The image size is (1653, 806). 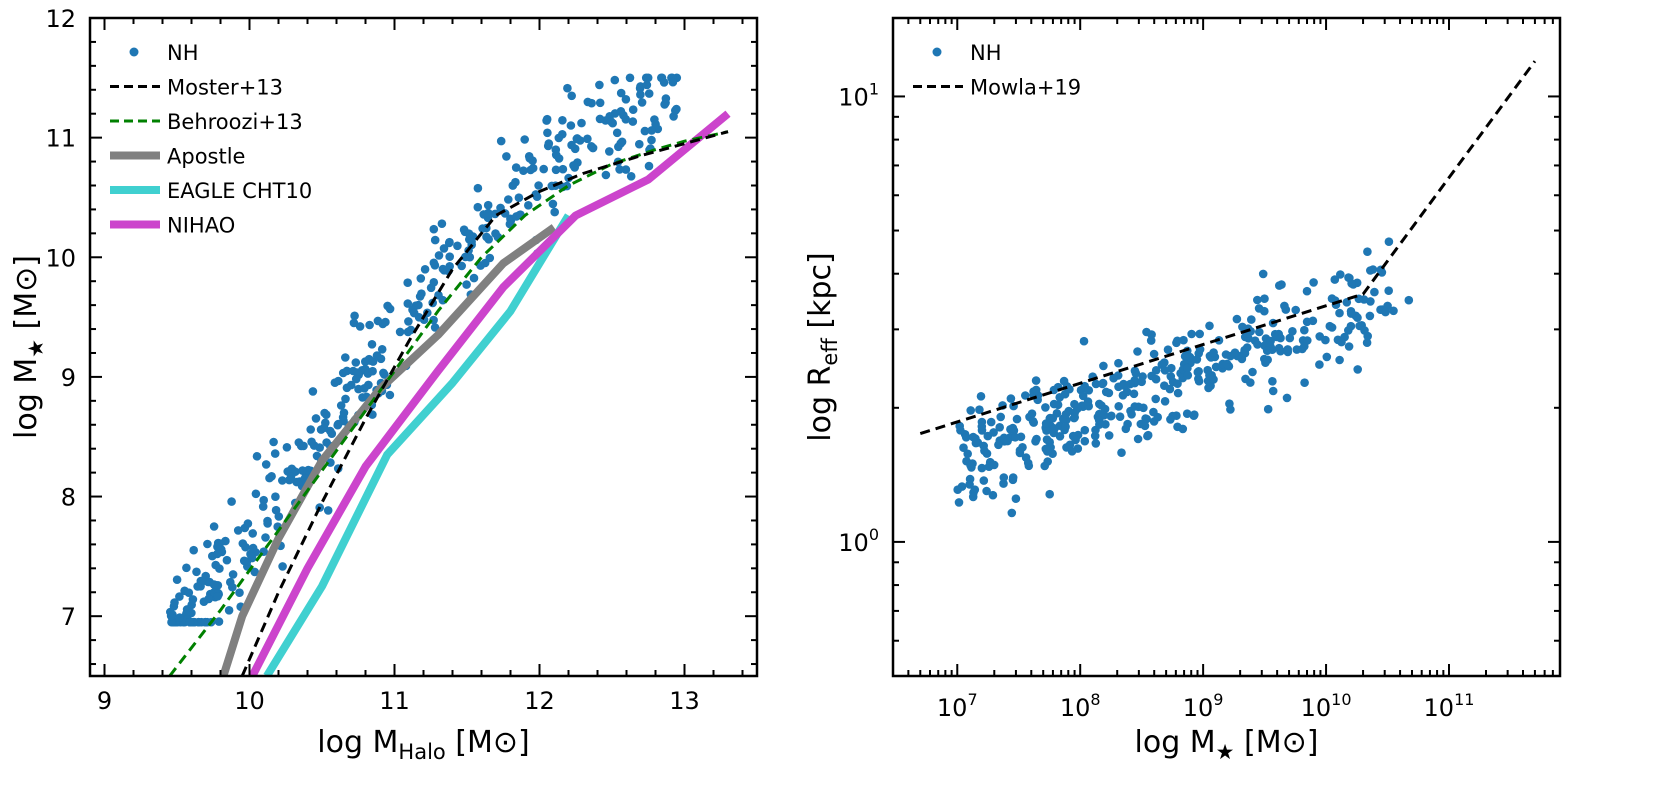 I want to click on eagle-cht10-line, so click(x=417, y=444).